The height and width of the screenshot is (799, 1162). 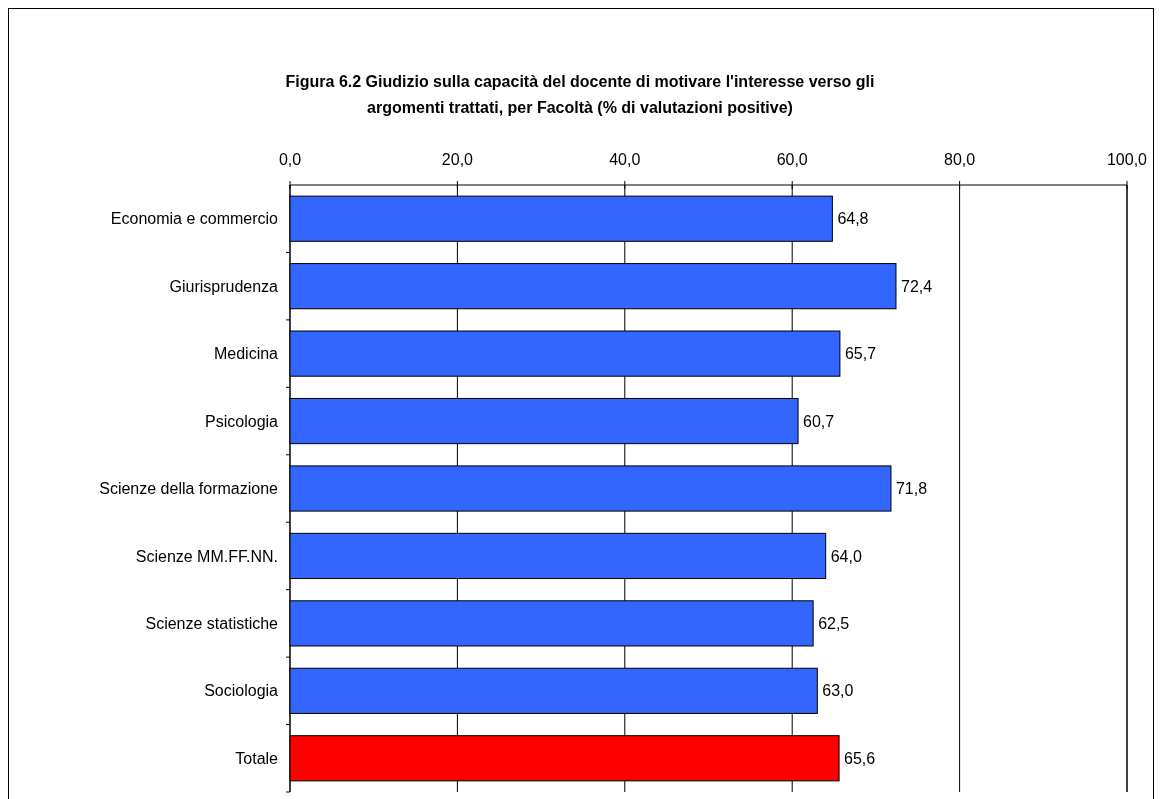 I want to click on y-tick-label: Scienze MM.FF.NN., so click(x=206, y=556).